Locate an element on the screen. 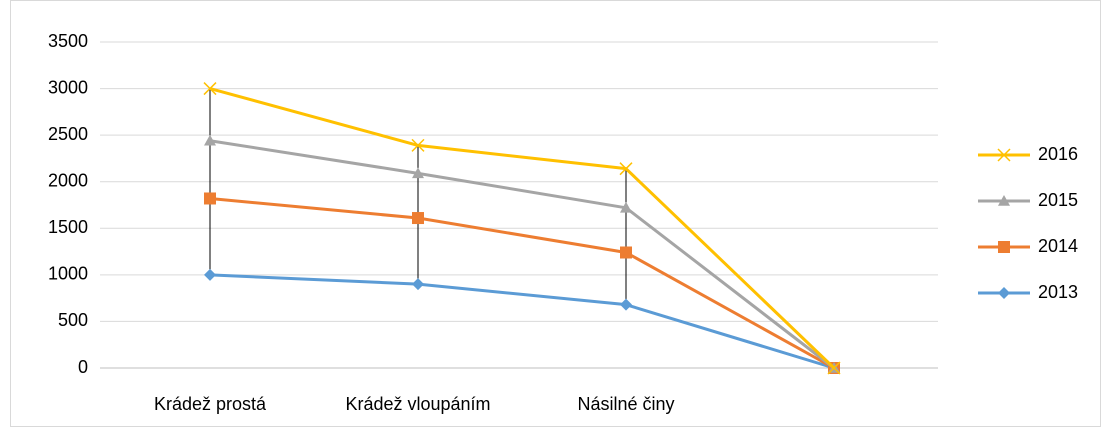  y-tick-label: 2500 is located at coordinates (68, 134).